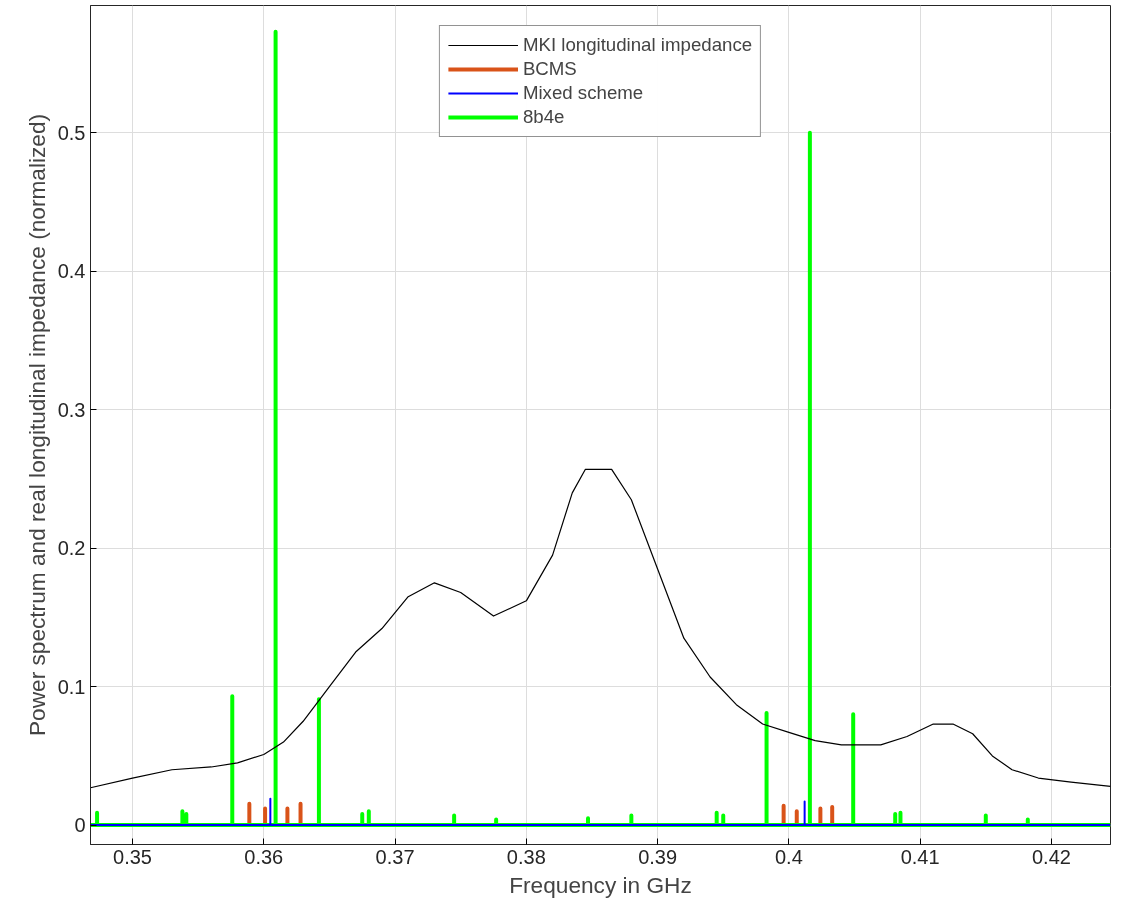 The height and width of the screenshot is (912, 1140). Describe the element at coordinates (132, 856) in the screenshot. I see `x-tick-label: 0.35` at that location.